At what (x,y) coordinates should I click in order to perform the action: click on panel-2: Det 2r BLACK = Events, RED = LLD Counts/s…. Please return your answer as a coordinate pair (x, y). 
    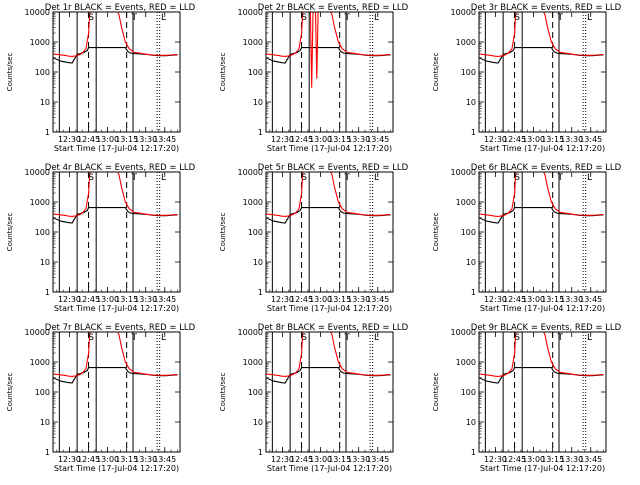
    Looking at the image, I should click on (314, 78).